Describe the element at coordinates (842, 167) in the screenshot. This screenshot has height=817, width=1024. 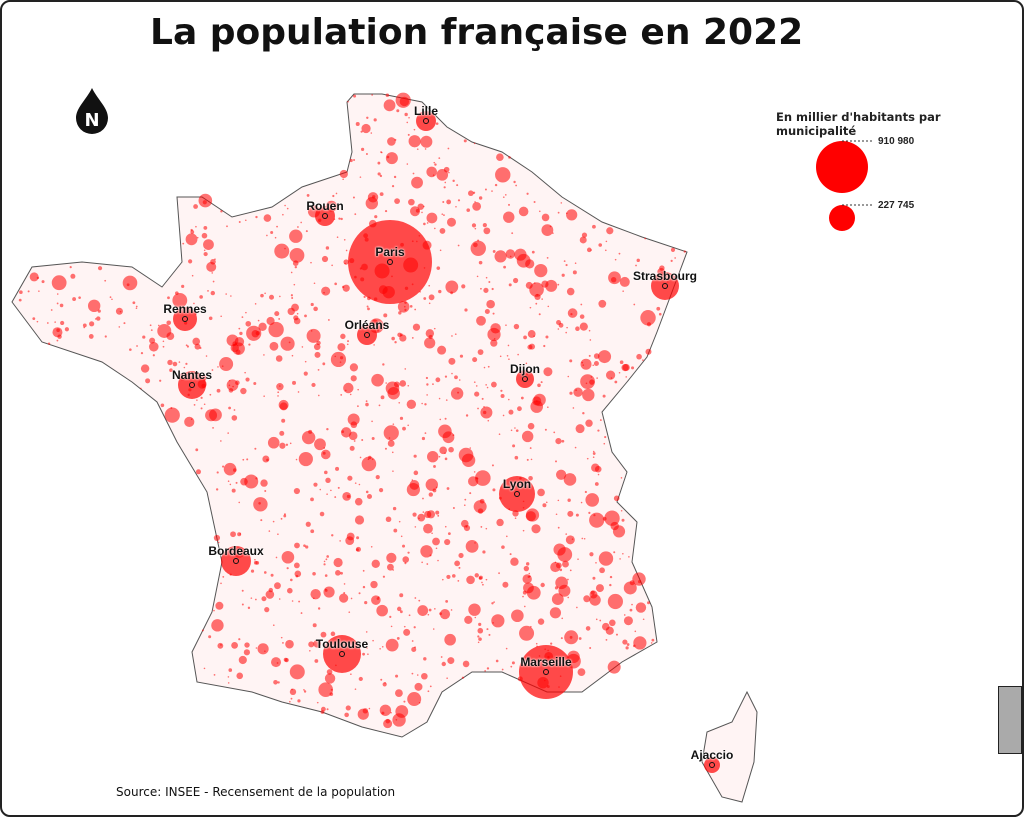
I see `legend-bubble-large` at that location.